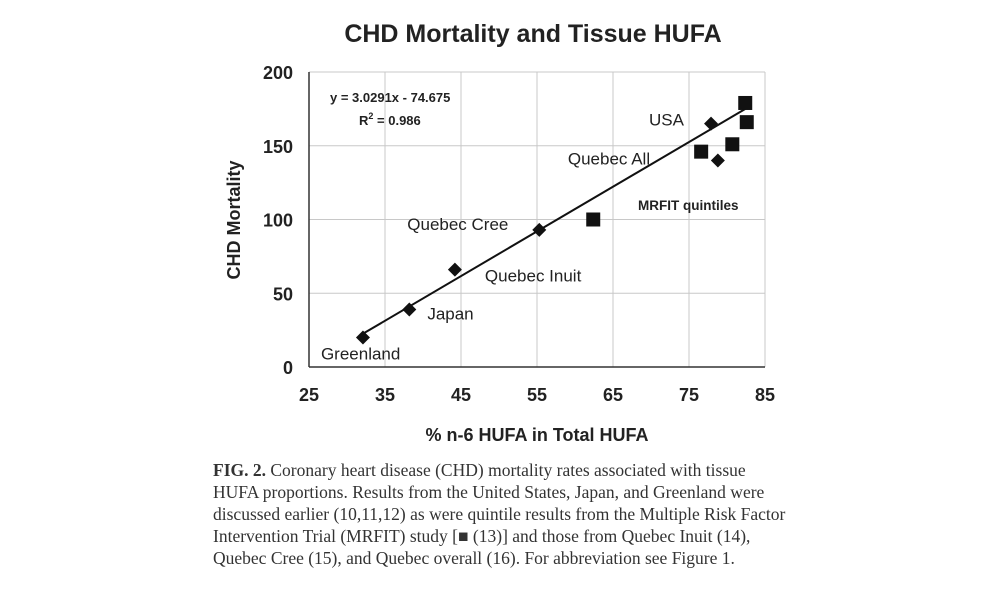 Image resolution: width=1000 pixels, height=612 pixels. I want to click on point-label: Greenland, so click(360, 354).